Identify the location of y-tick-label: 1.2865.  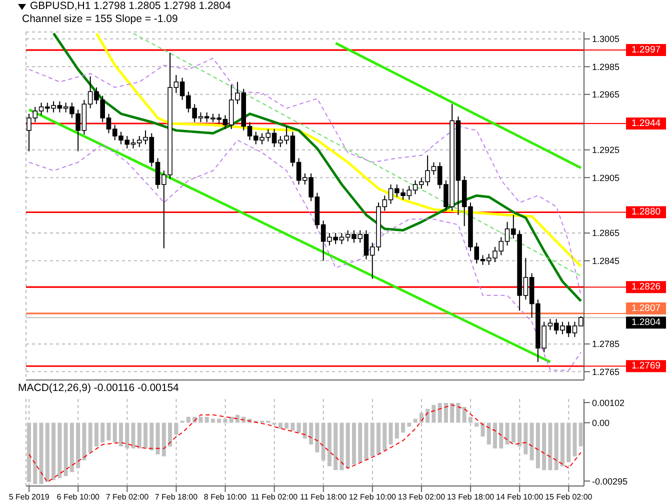
(606, 233).